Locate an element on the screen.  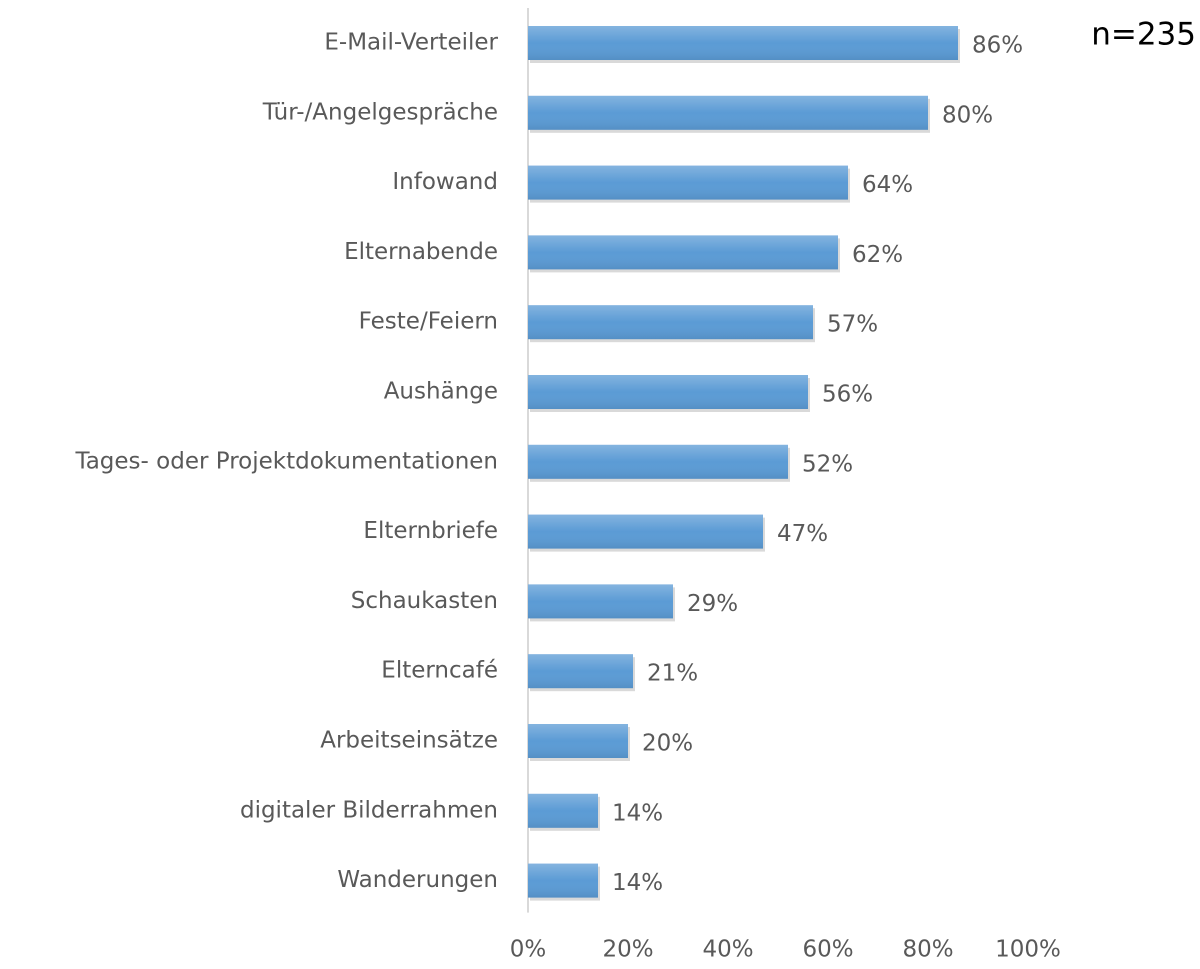
annotation: n=235 is located at coordinates (1143, 35).